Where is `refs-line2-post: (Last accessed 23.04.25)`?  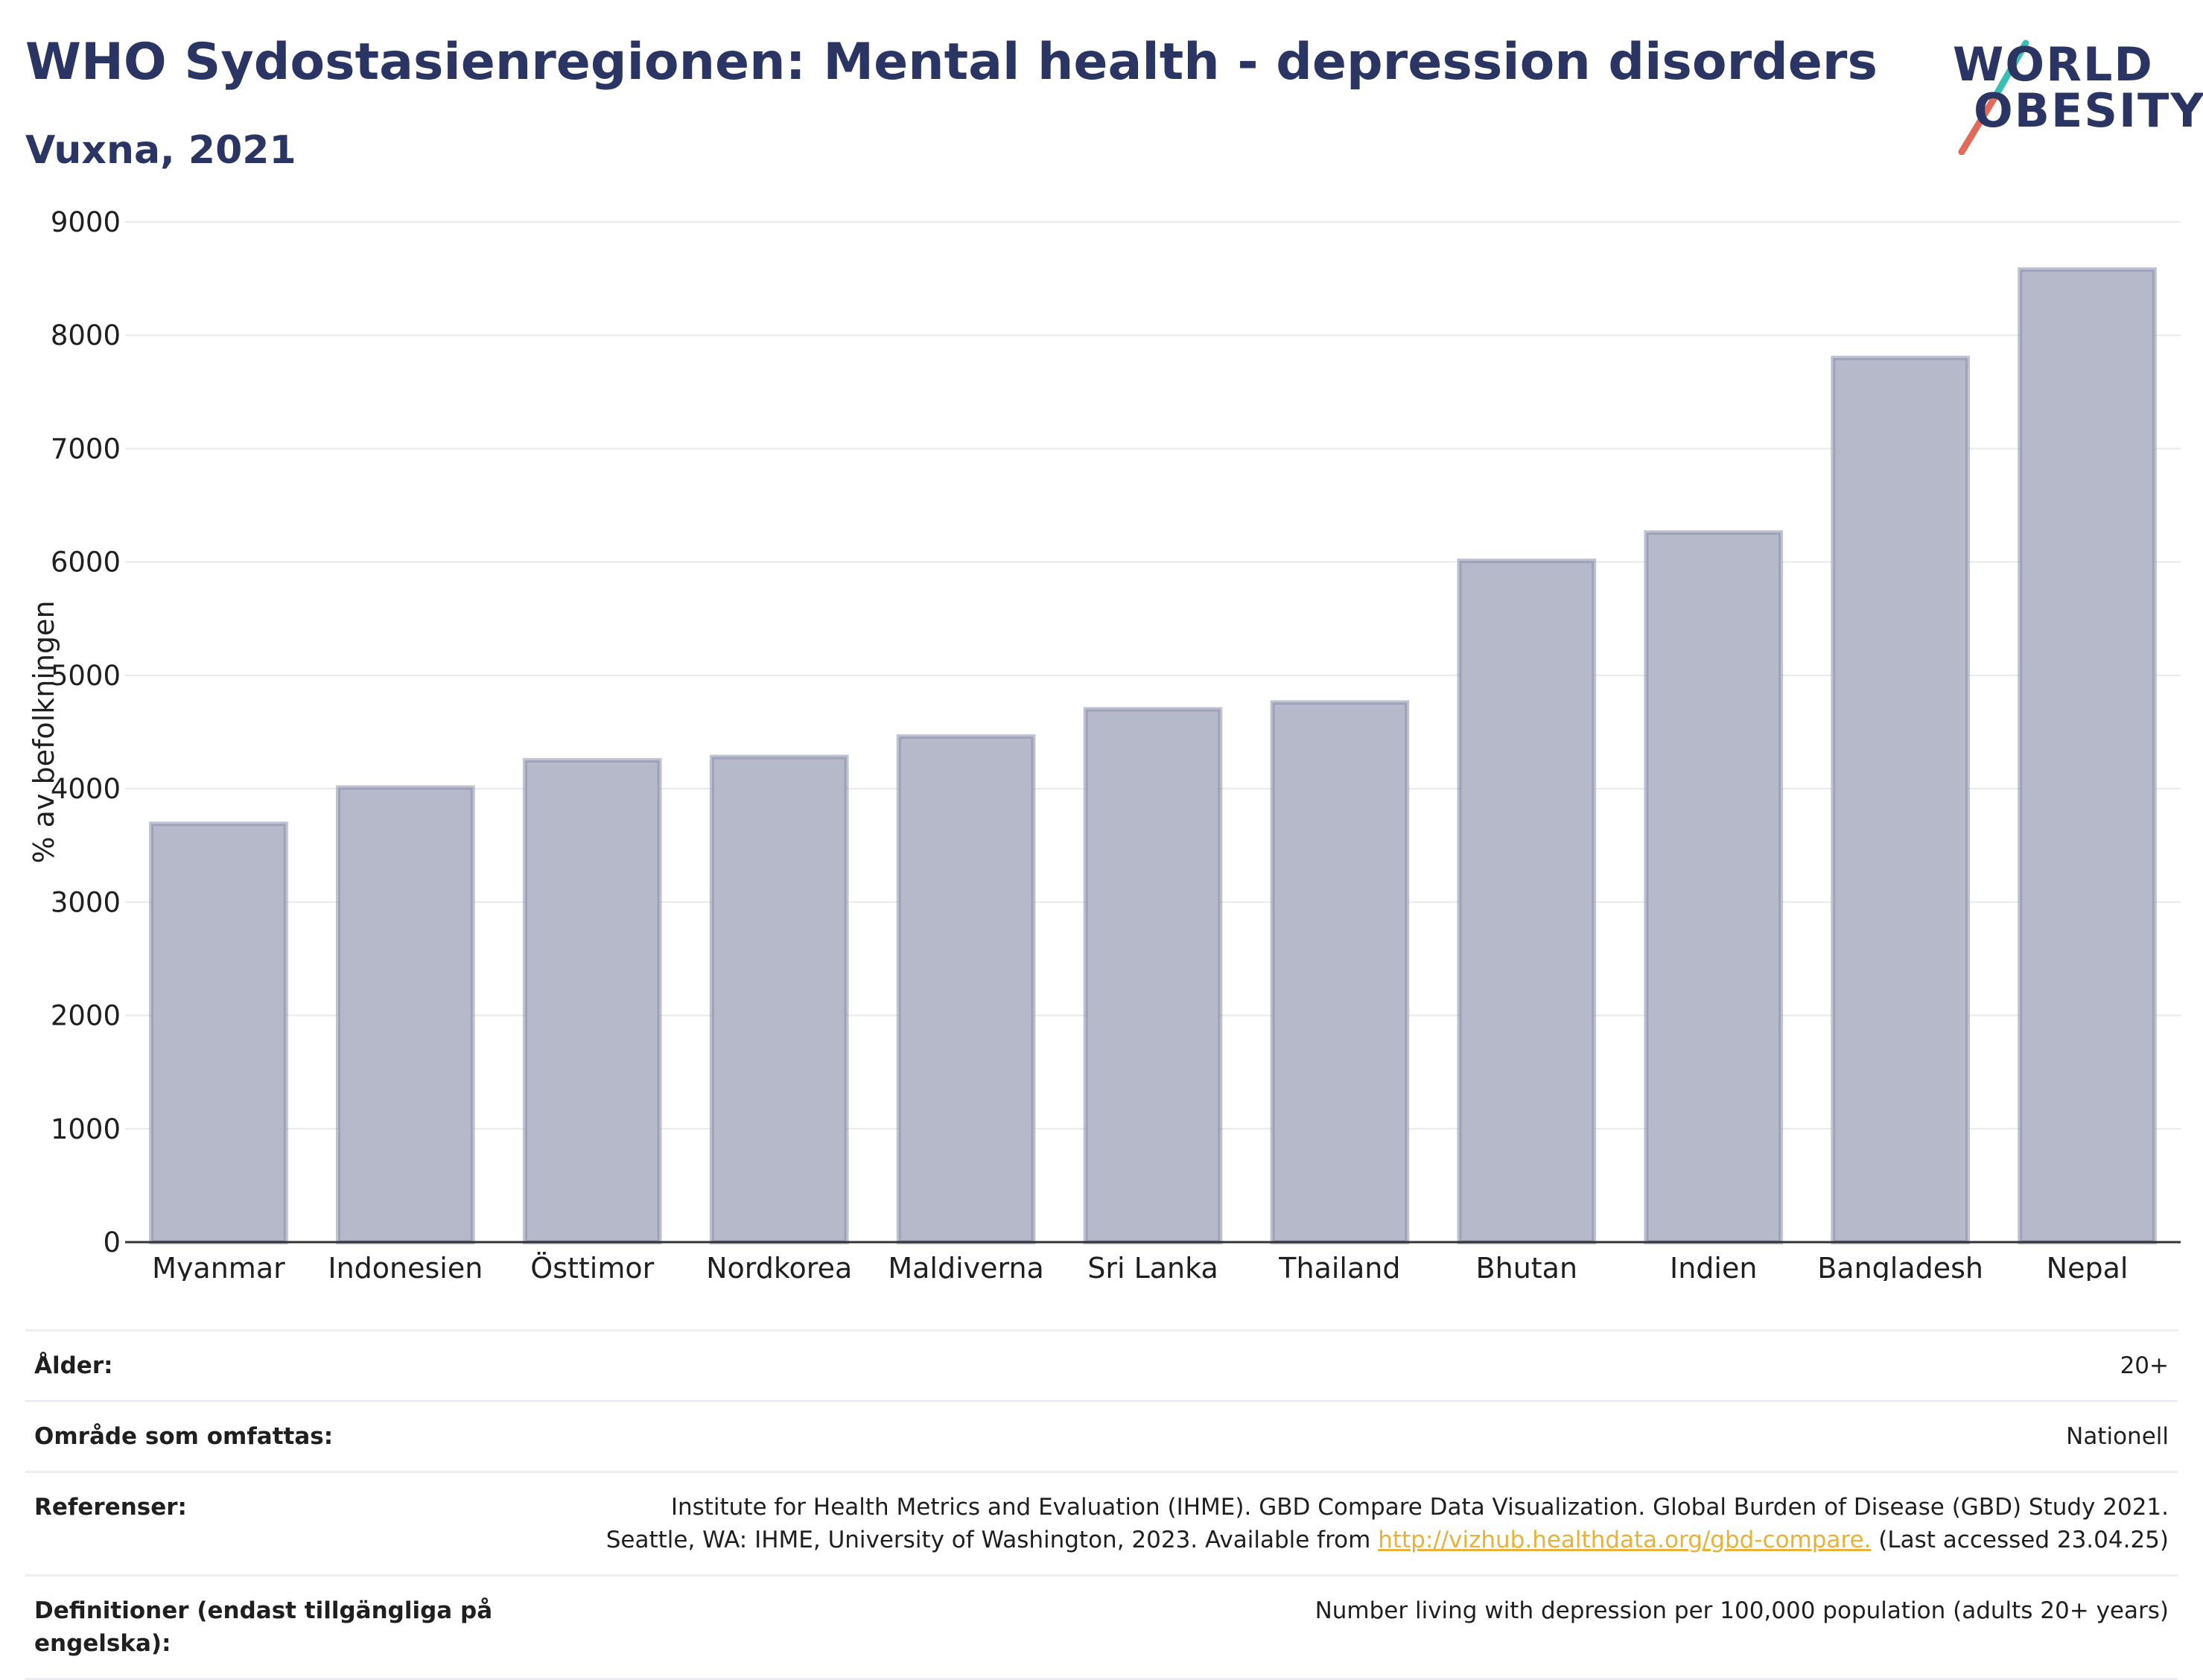
refs-line2-post: (Last accessed 23.04.25) is located at coordinates (2020, 1540).